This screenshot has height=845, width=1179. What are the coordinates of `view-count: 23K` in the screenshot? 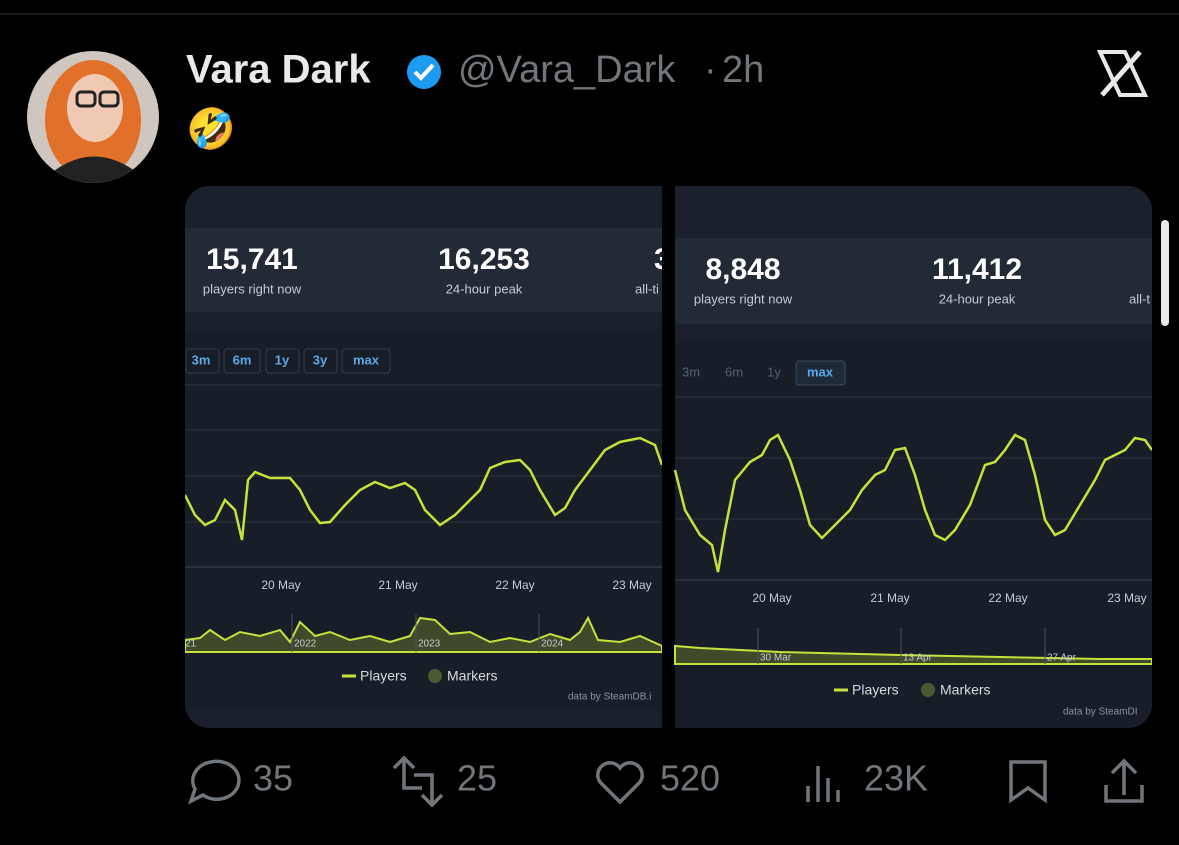 It's located at (896, 778).